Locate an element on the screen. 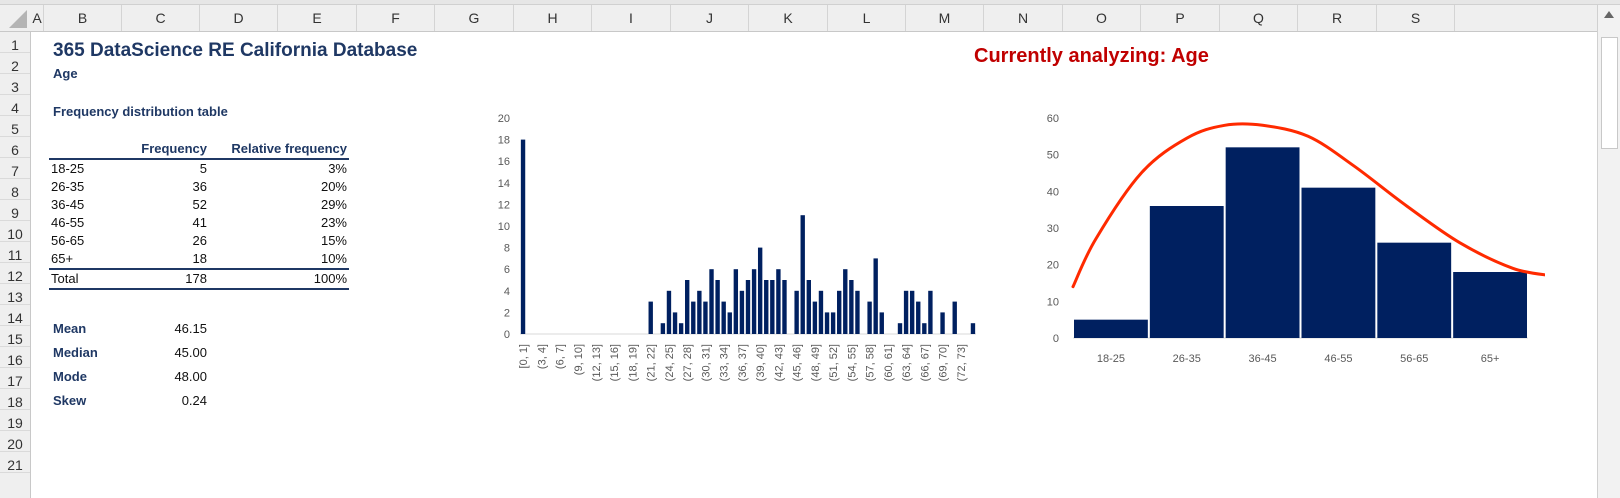 The width and height of the screenshot is (1620, 498). x-tick-label: 56-65 is located at coordinates (1414, 359).